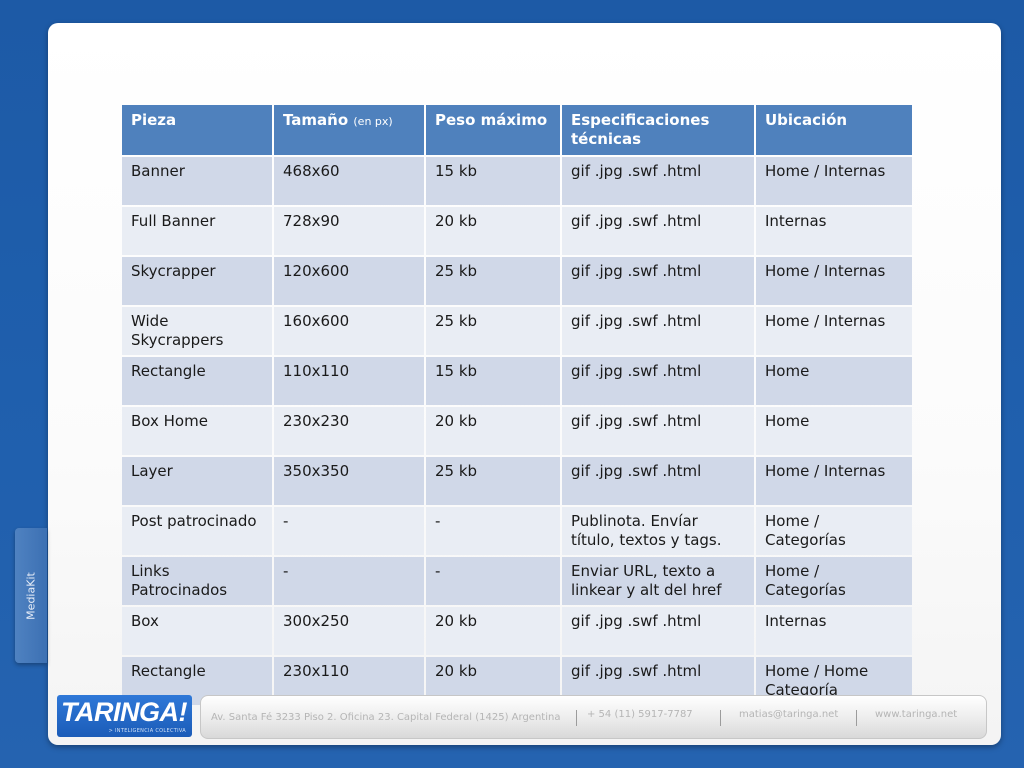 The width and height of the screenshot is (1024, 768). What do you see at coordinates (349, 130) in the screenshot?
I see `header-tamano: Tamaño (en px)` at bounding box center [349, 130].